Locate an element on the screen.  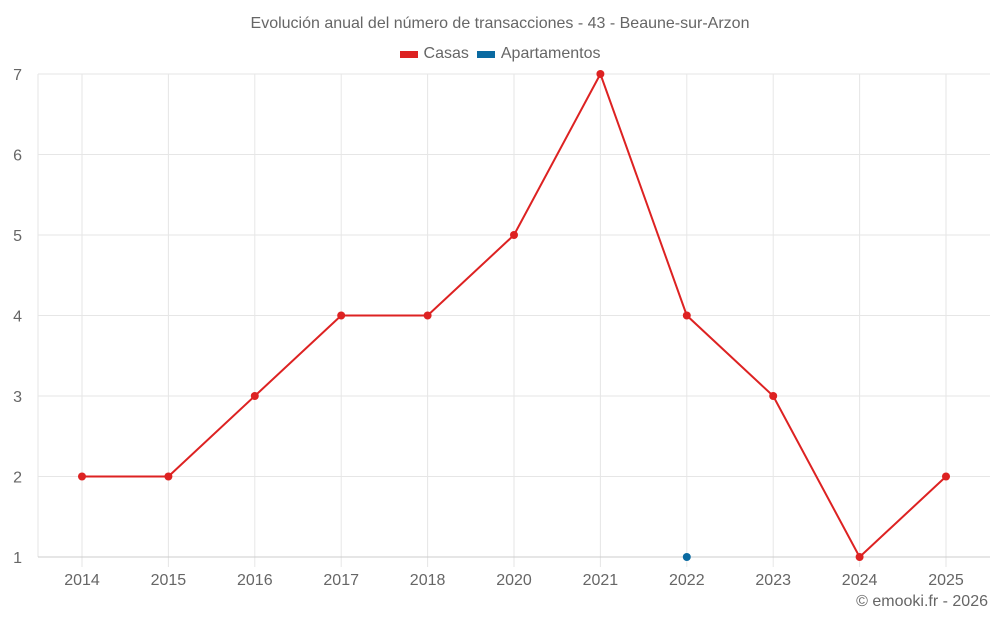
y-tick-label: 4 is located at coordinates (17, 317).